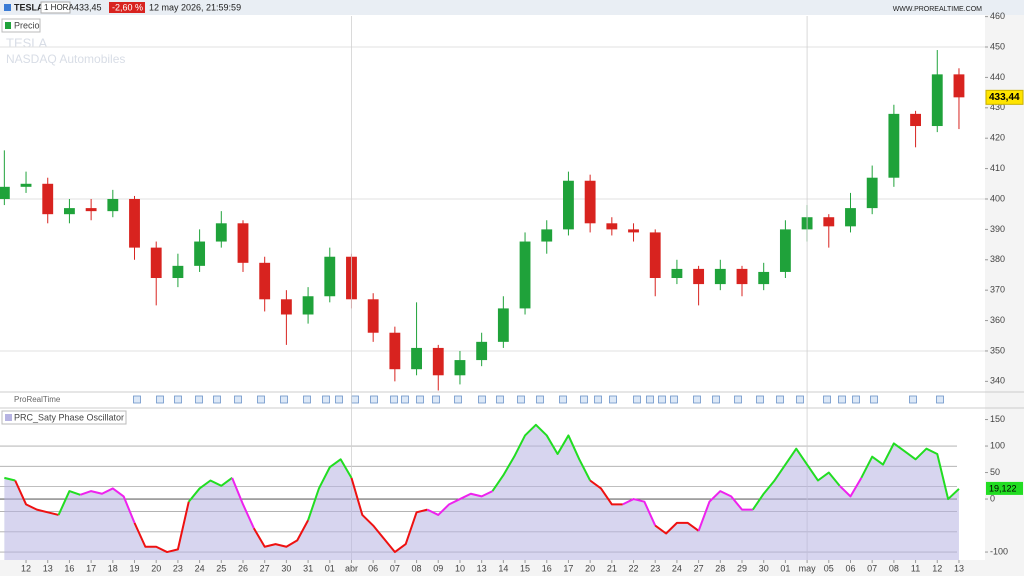 The height and width of the screenshot is (576, 1024). Describe the element at coordinates (59, 7) in the screenshot. I see `interval: 1 HORA` at that location.